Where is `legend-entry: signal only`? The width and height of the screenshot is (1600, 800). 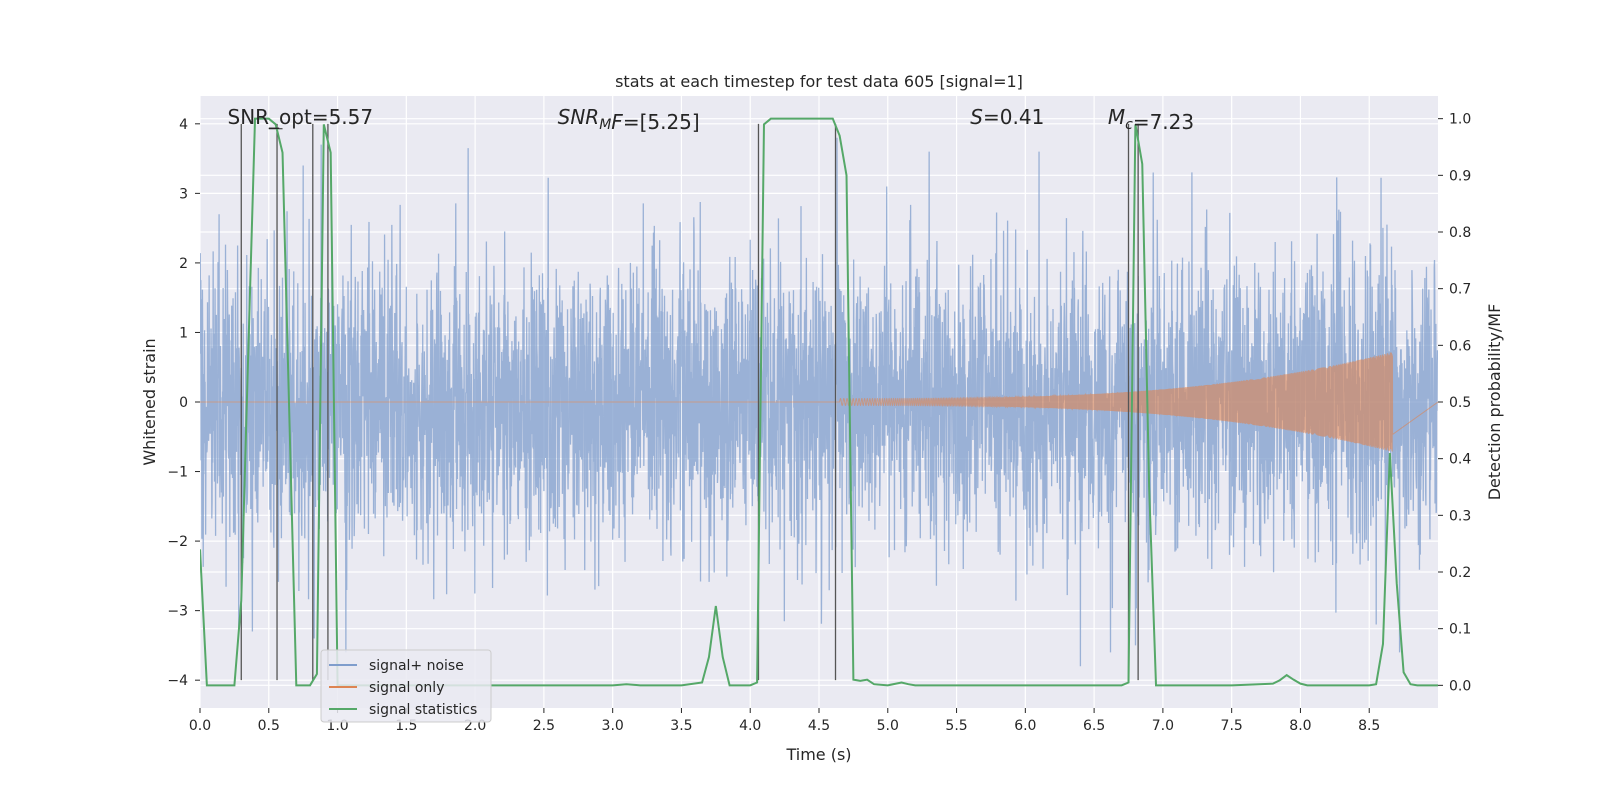 legend-entry: signal only is located at coordinates (406, 688).